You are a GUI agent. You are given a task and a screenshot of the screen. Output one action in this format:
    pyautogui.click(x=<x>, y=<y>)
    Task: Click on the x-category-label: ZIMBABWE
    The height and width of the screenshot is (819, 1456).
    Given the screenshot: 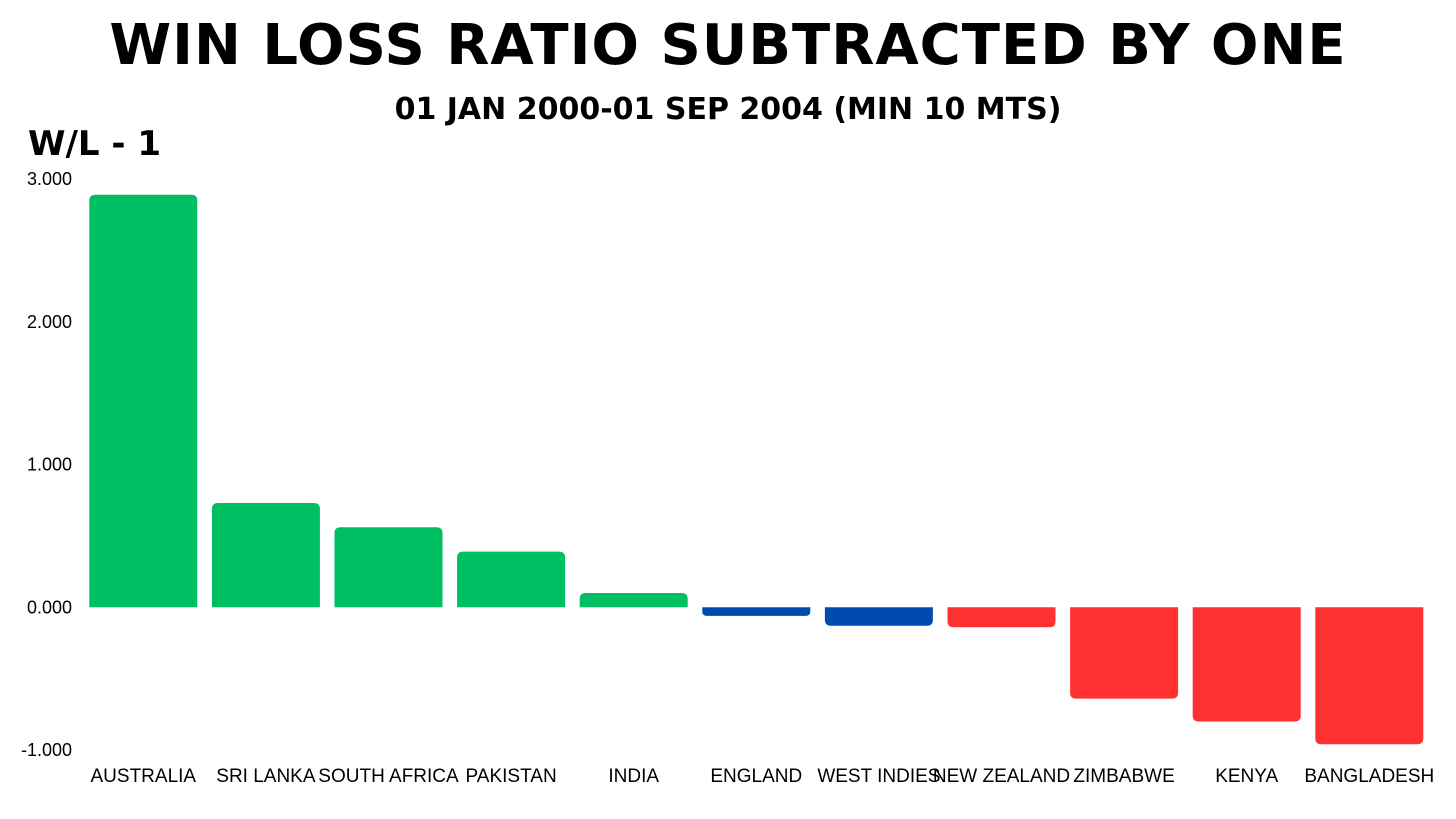 What is the action you would take?
    pyautogui.click(x=1123, y=776)
    